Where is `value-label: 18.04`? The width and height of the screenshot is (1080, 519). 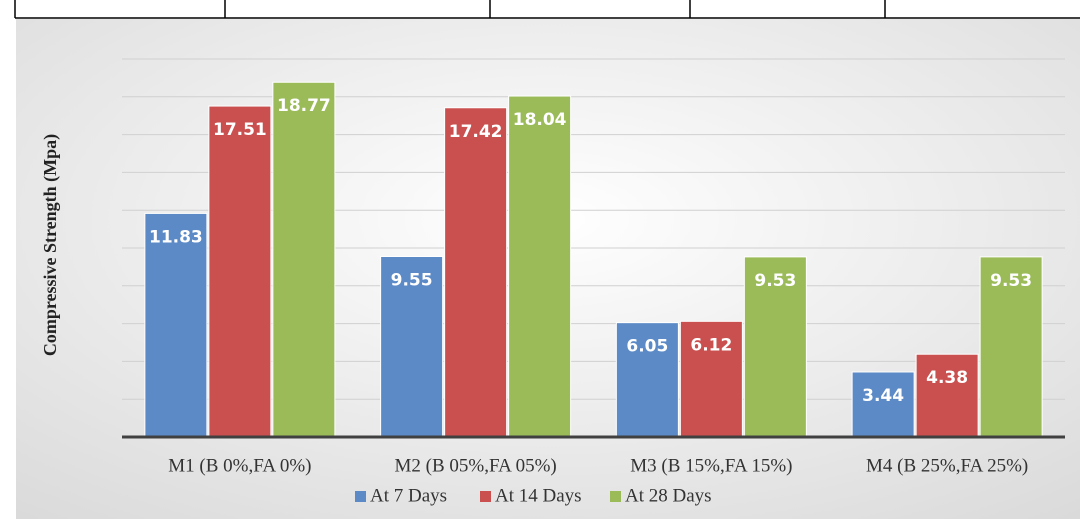
value-label: 18.04 is located at coordinates (540, 120).